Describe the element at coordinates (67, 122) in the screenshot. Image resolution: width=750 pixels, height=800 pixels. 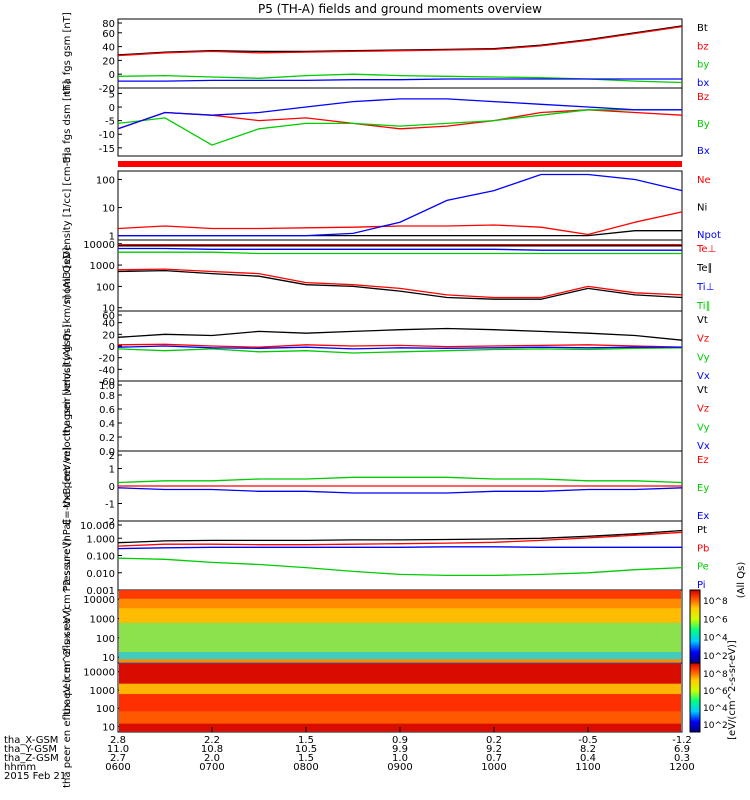
I see `y-axis-label: tha fgs dsm [nT]` at that location.